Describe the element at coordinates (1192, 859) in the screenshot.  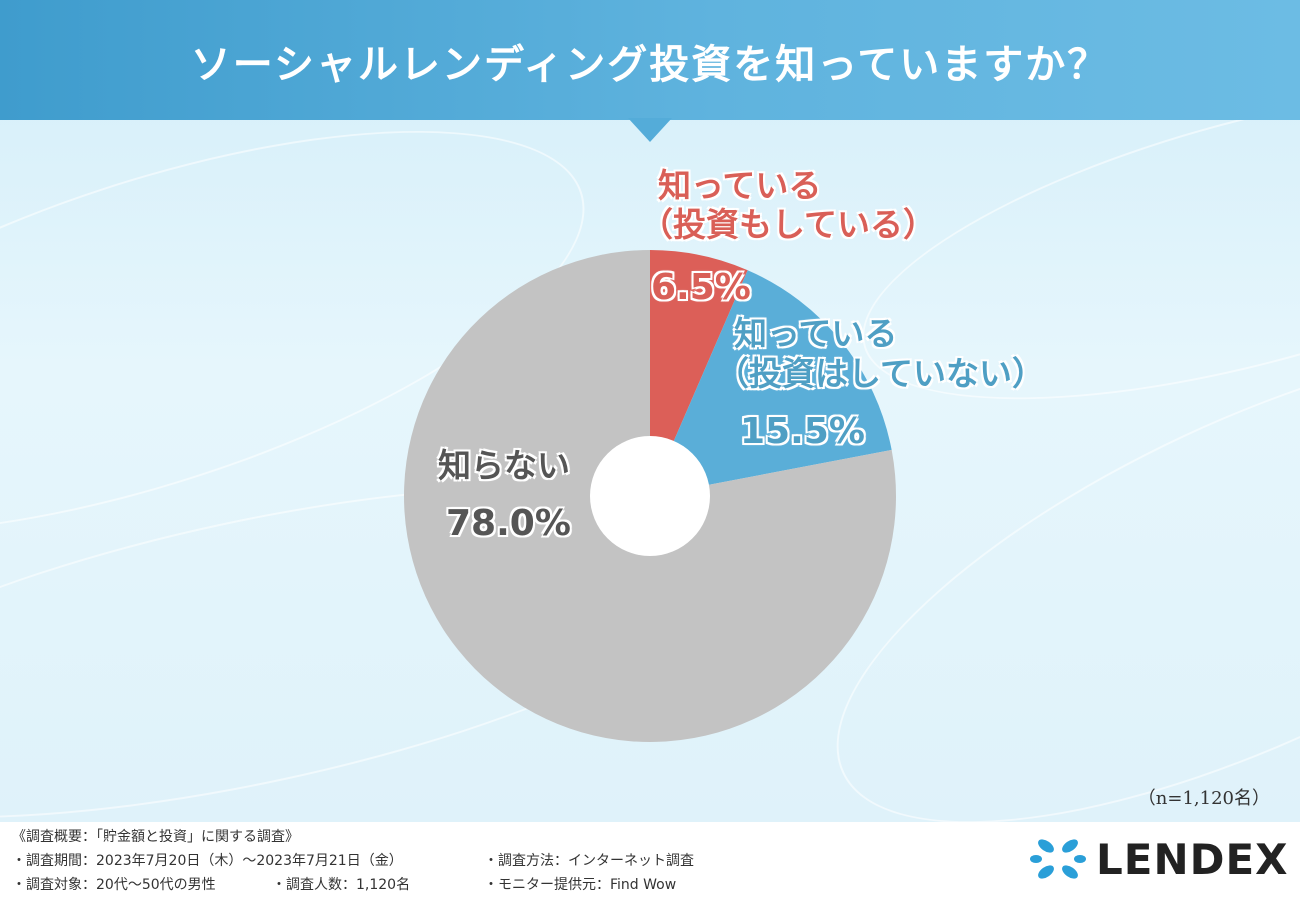
I see `logo-text: LENDEX` at that location.